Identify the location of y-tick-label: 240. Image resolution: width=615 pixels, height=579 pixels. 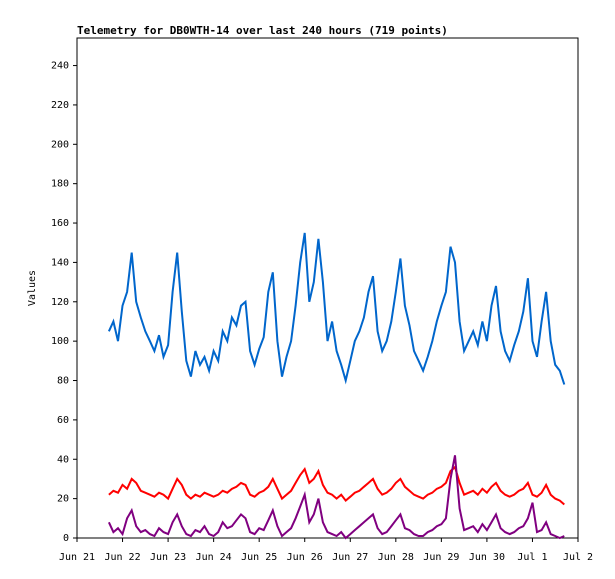
(60, 66).